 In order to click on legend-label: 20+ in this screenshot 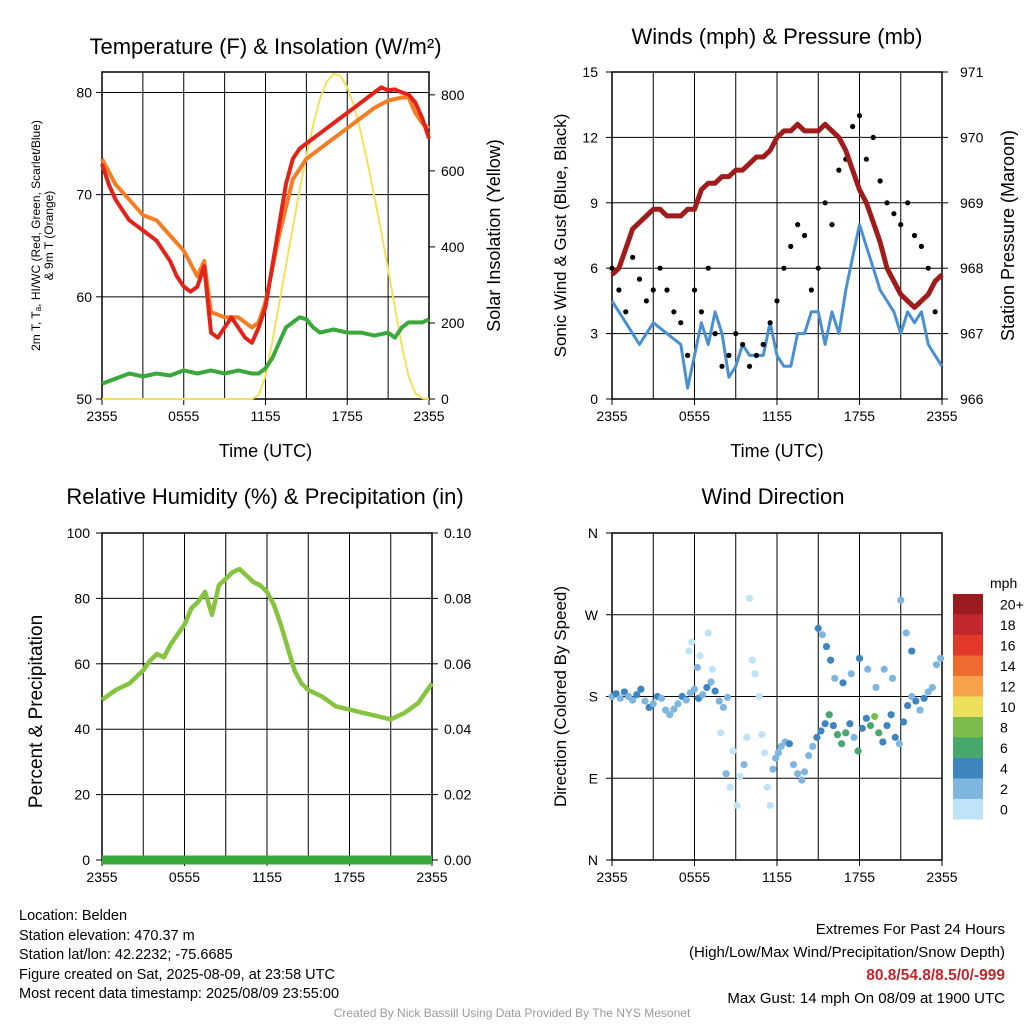, I will do `click(1012, 604)`.